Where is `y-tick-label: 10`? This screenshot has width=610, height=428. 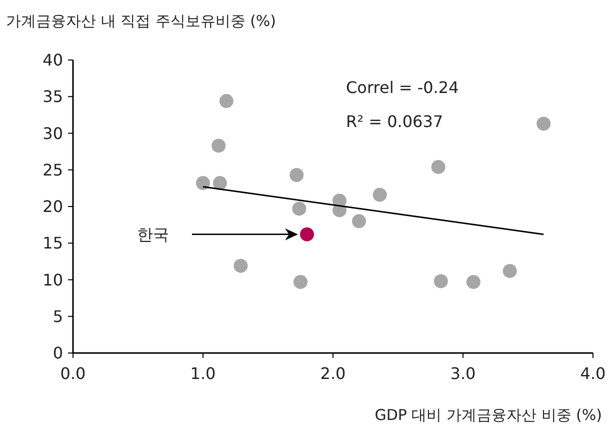
y-tick-label: 10 is located at coordinates (52, 280).